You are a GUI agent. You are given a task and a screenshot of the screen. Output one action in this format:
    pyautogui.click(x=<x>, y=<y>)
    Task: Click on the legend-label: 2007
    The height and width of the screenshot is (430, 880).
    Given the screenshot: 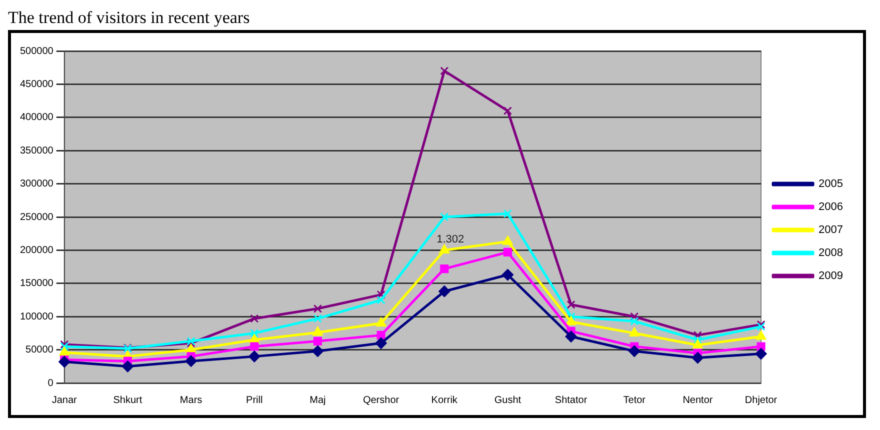 What is the action you would take?
    pyautogui.click(x=831, y=230)
    